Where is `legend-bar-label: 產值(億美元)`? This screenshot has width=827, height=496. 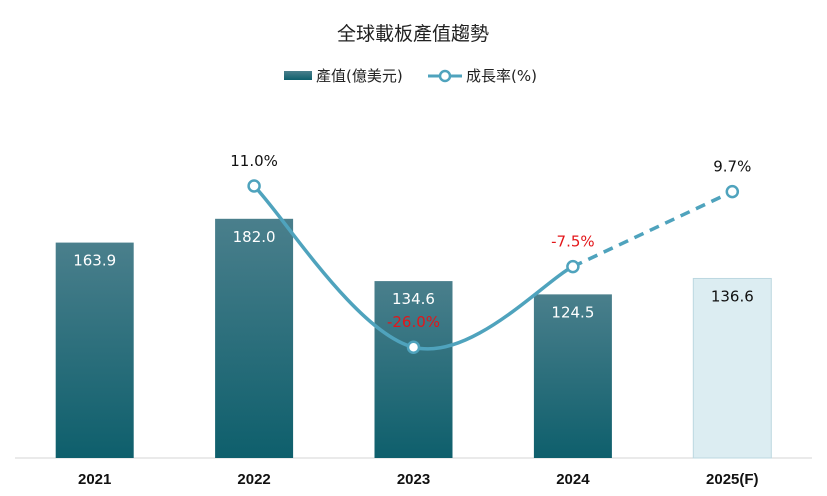
legend-bar-label: 產值(億美元) is located at coordinates (359, 76).